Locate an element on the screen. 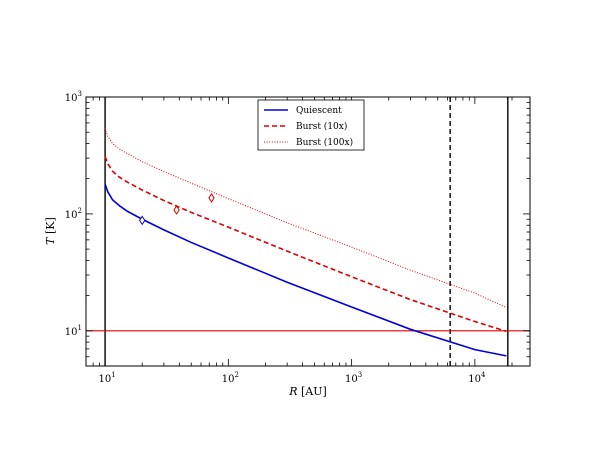  y-tick-label: 10¹ is located at coordinates (73, 331).